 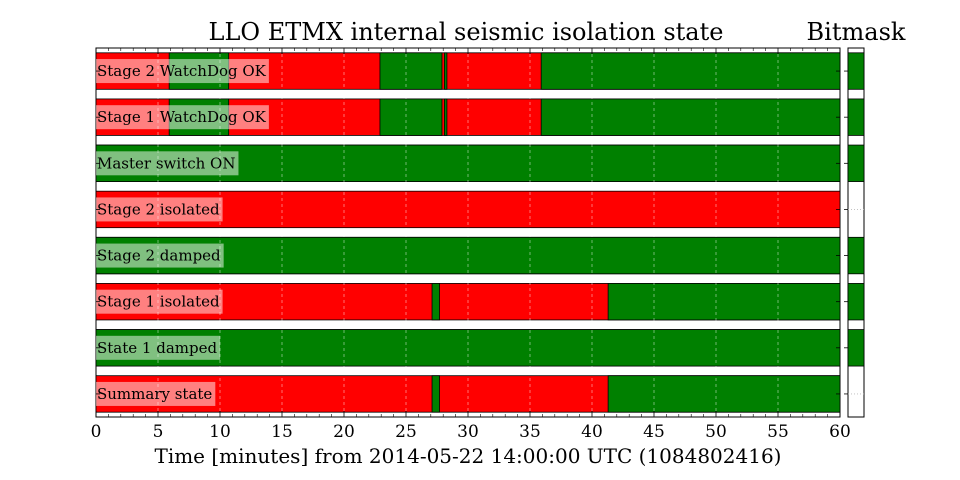 I want to click on row-label: Summary state, so click(x=156, y=393).